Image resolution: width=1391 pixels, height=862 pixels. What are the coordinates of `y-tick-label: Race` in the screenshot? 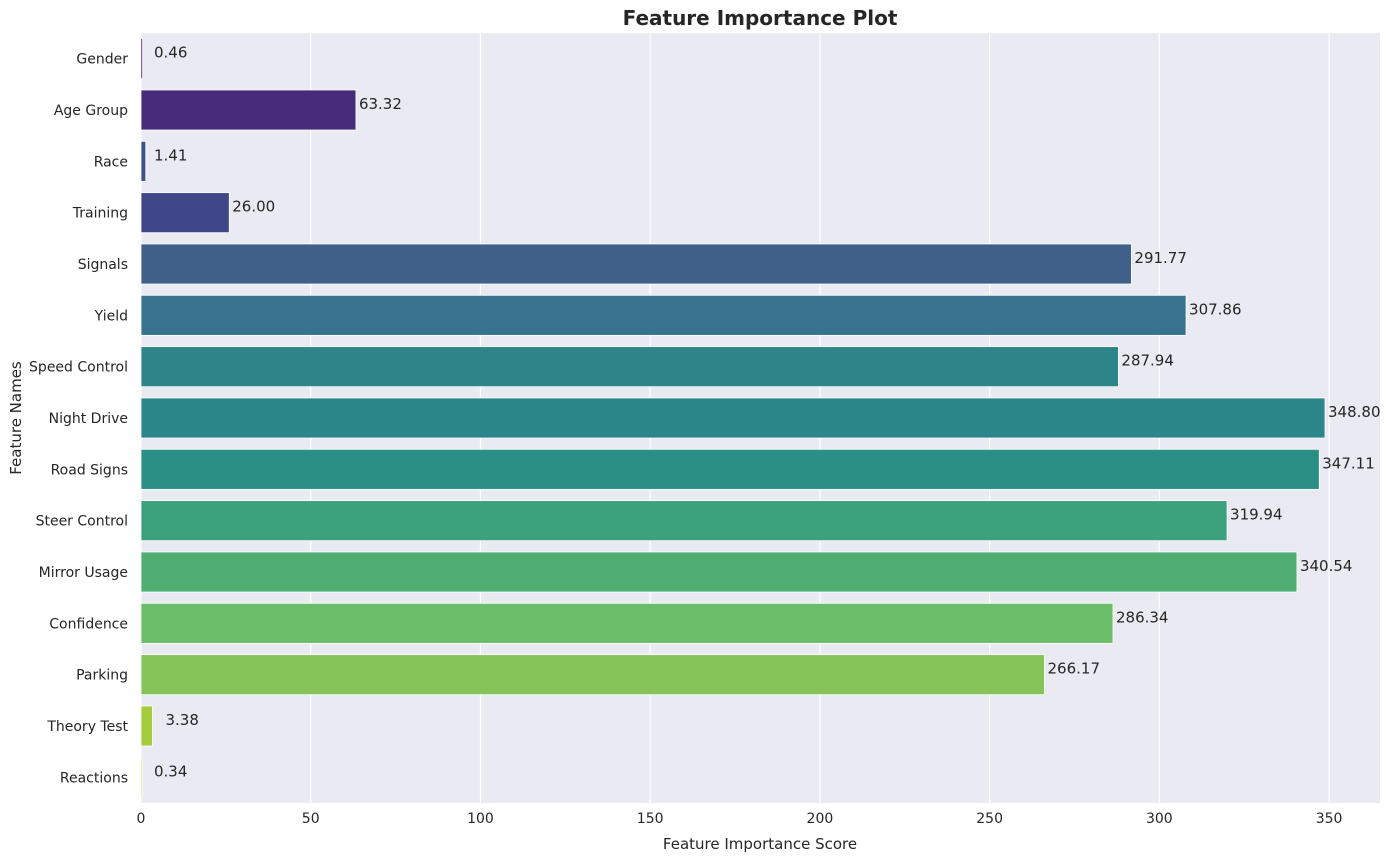 It's located at (111, 162).